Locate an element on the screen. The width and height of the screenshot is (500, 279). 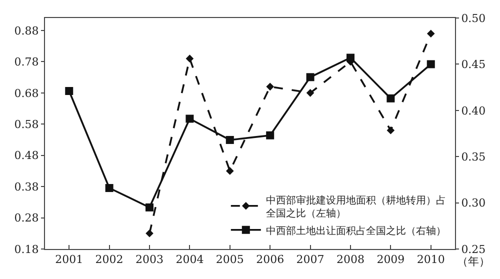
x-tick-label: 2008 is located at coordinates (350, 259).